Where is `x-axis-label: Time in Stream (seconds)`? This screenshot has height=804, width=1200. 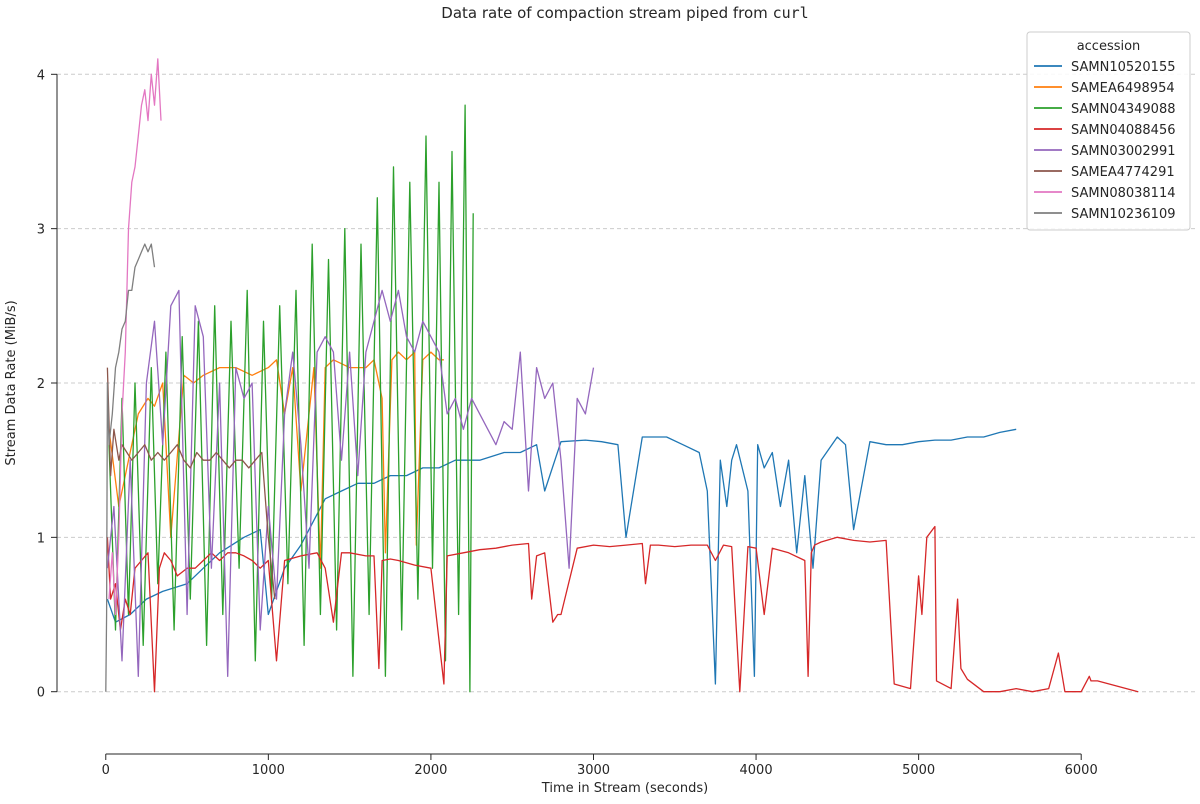 x-axis-label: Time in Stream (seconds) is located at coordinates (624, 788).